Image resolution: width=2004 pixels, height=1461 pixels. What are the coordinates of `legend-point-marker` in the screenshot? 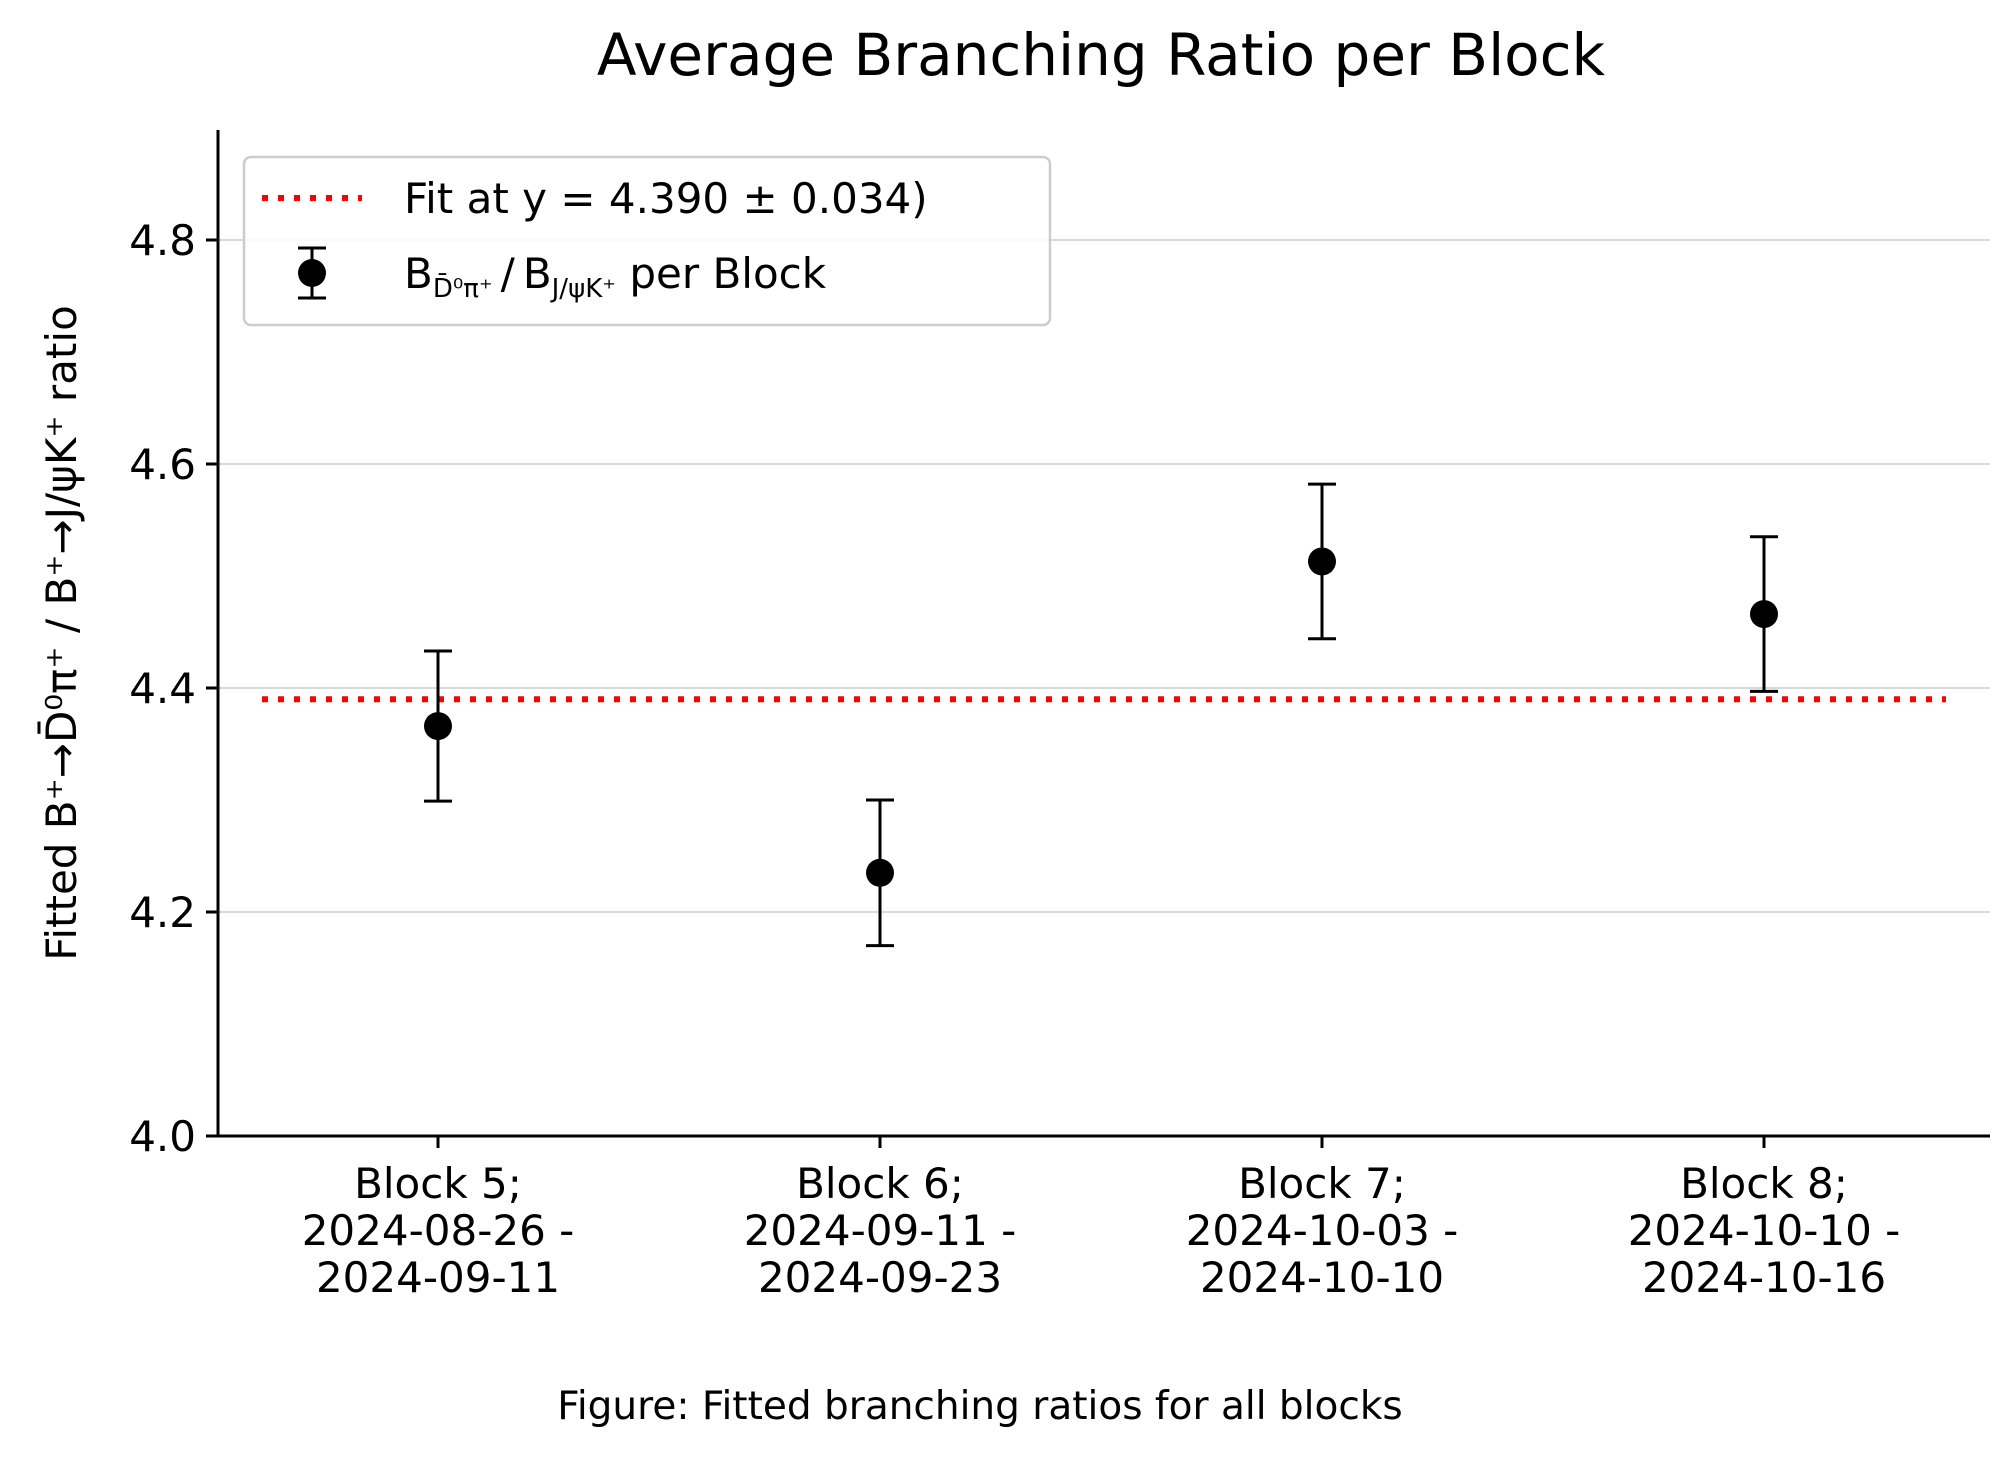 It's located at (312, 273).